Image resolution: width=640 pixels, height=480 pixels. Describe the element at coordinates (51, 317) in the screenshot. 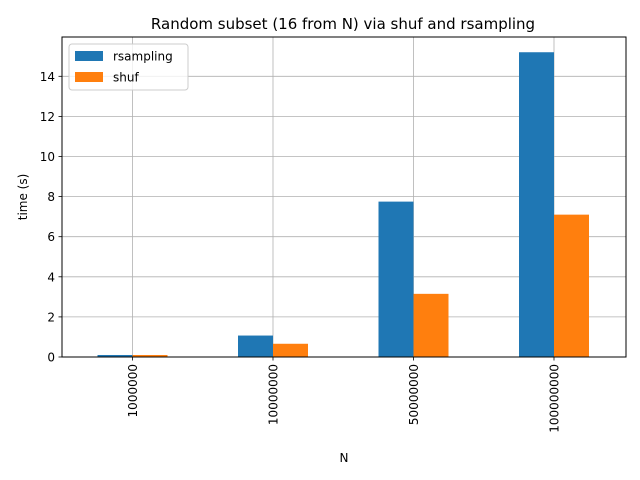

I see `y-tick-label: 2` at that location.